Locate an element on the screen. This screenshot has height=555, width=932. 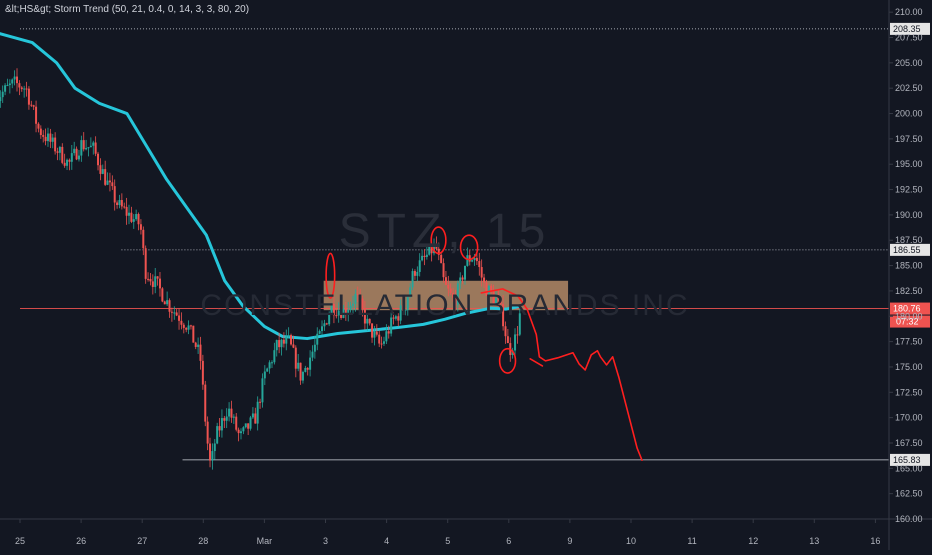
resistance-zone-box is located at coordinates (446, 295).